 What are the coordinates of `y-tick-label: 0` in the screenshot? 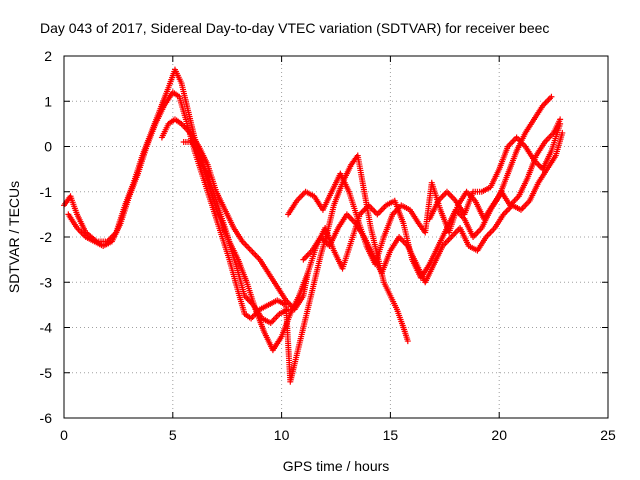 It's located at (48, 147).